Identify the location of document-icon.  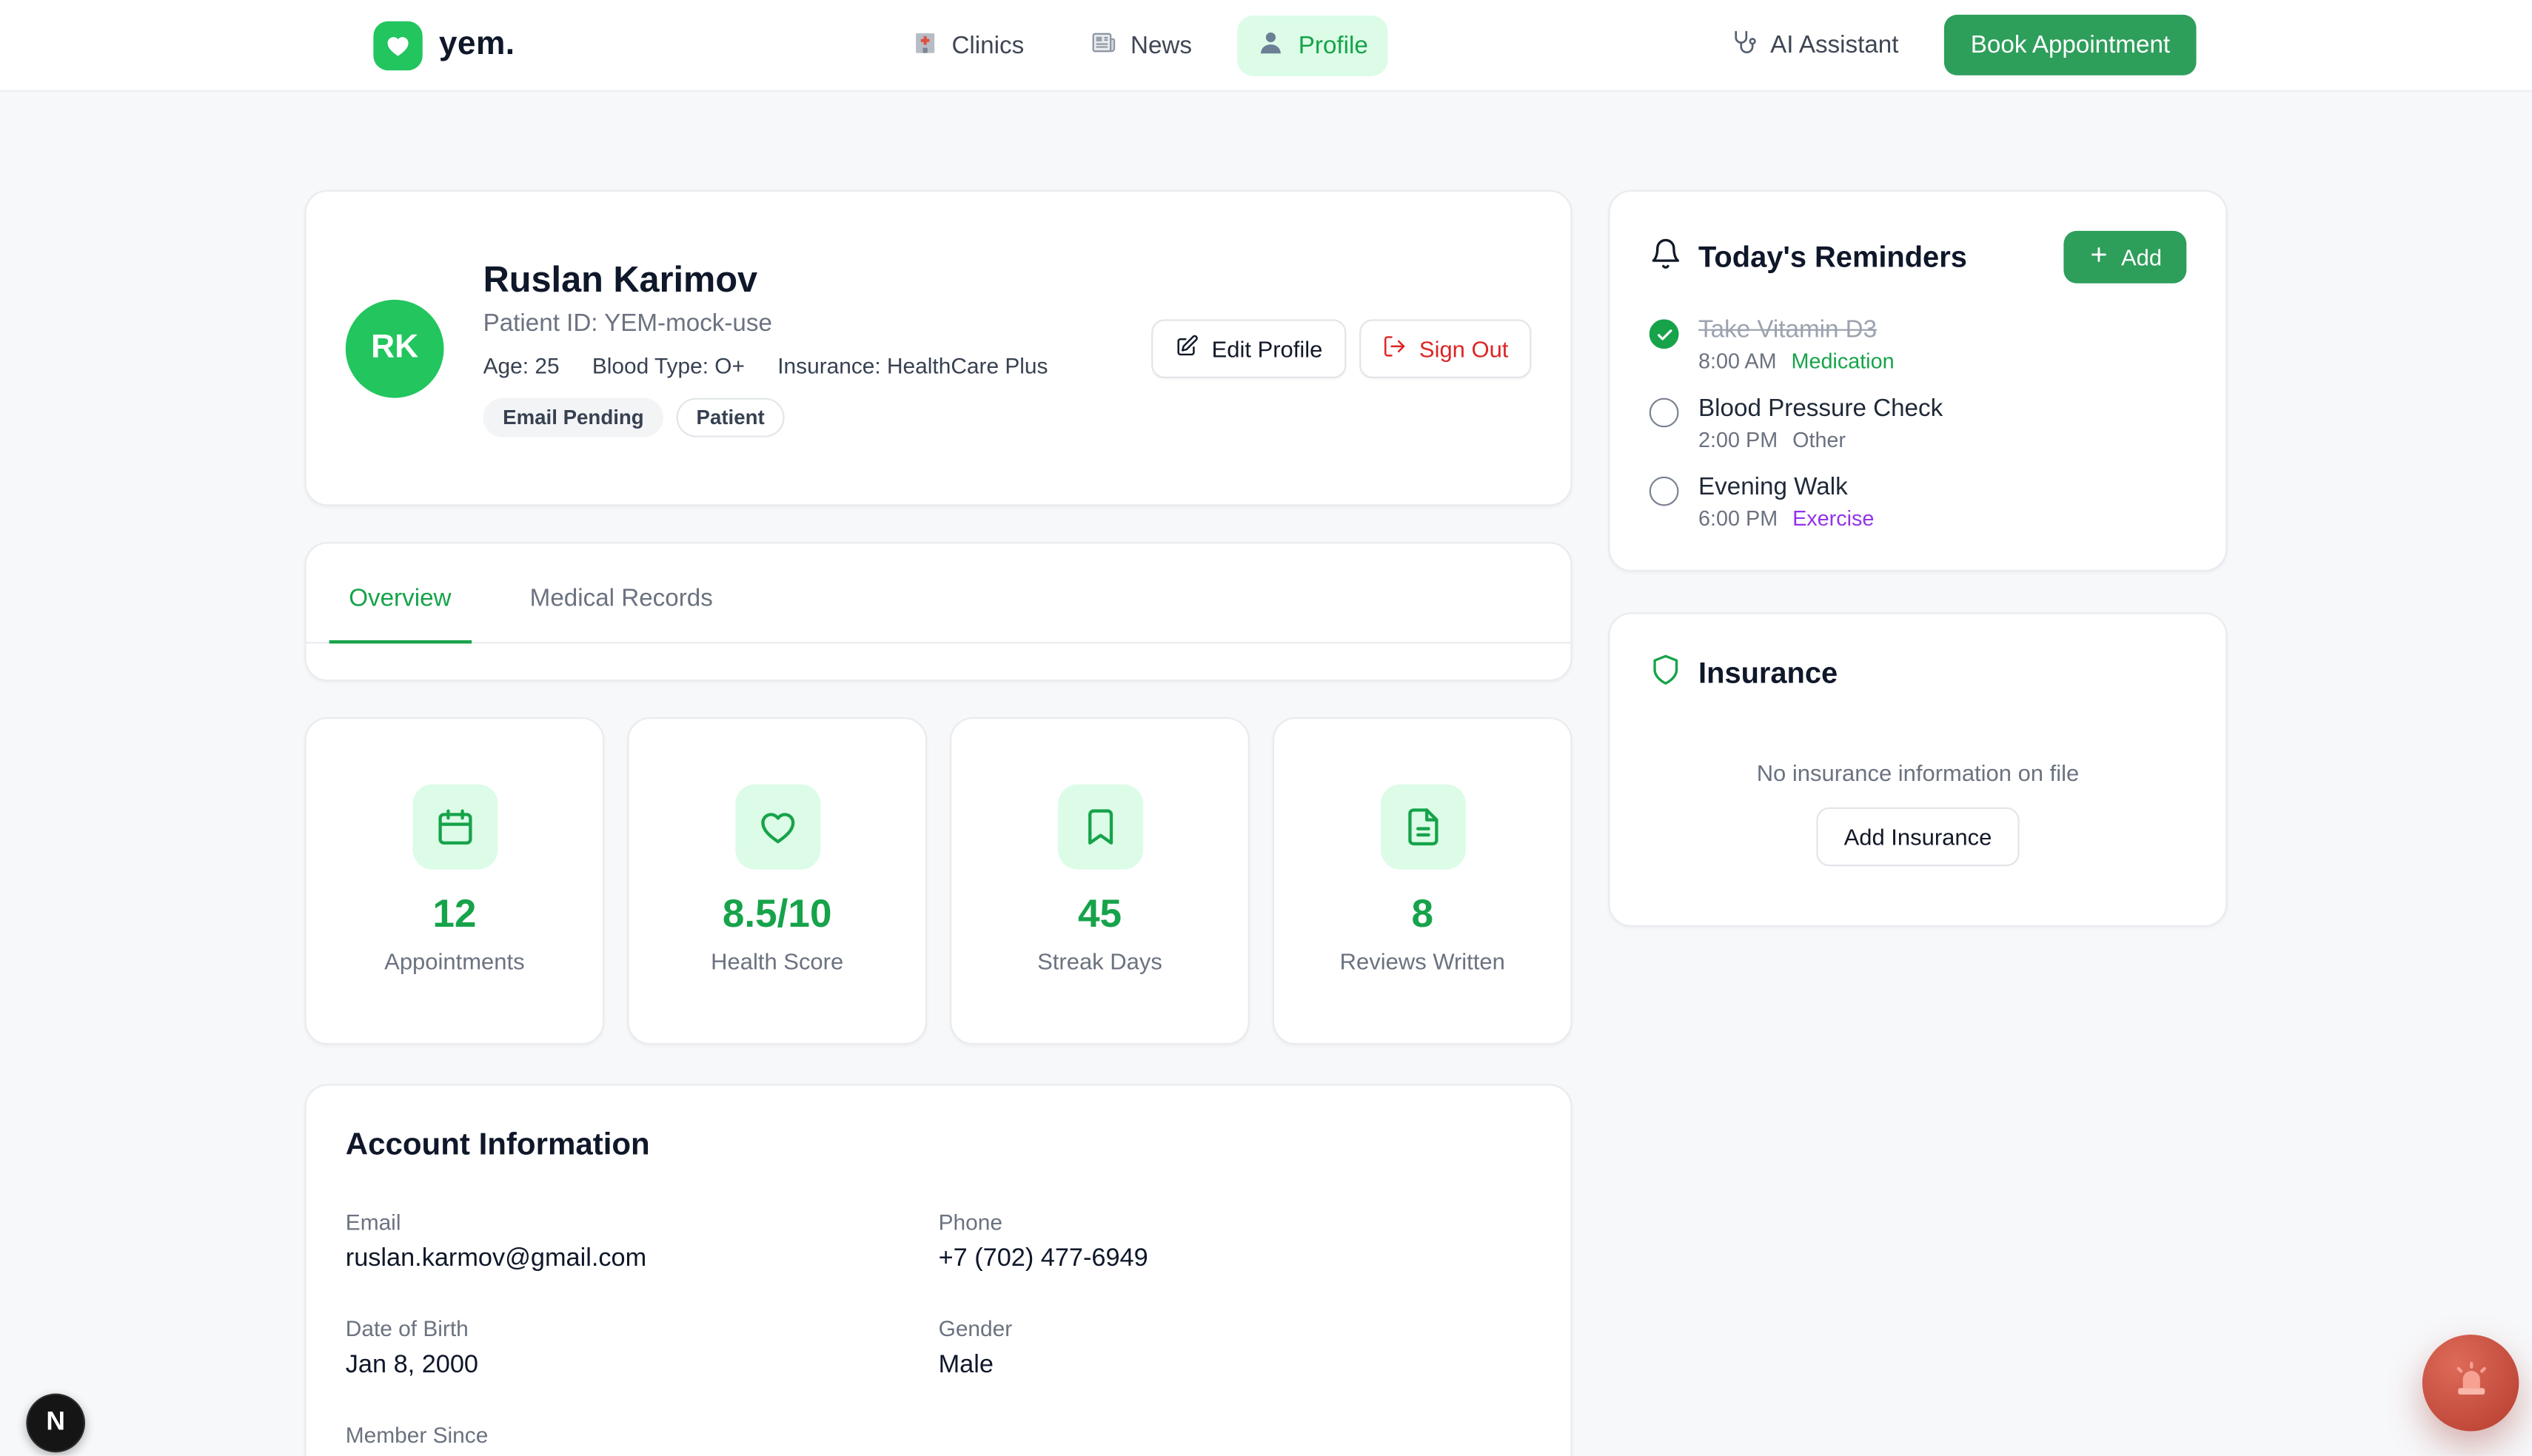
(1422, 827).